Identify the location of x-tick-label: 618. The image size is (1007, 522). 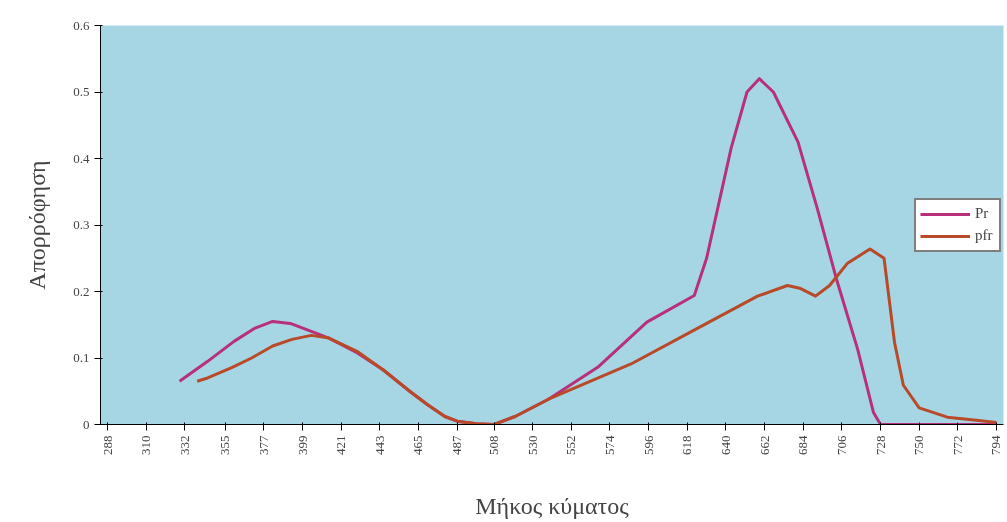
(687, 445).